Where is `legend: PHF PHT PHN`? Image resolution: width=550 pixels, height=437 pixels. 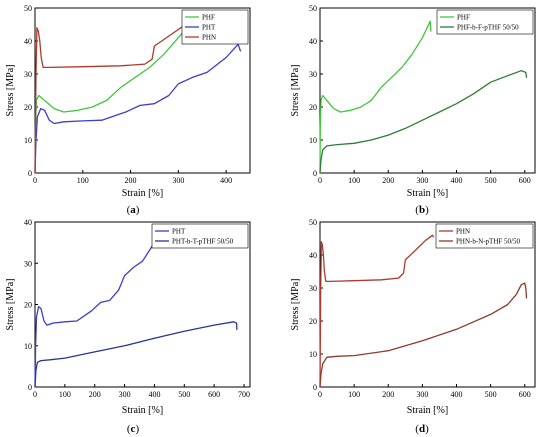 legend: PHF PHT PHN is located at coordinates (215, 27).